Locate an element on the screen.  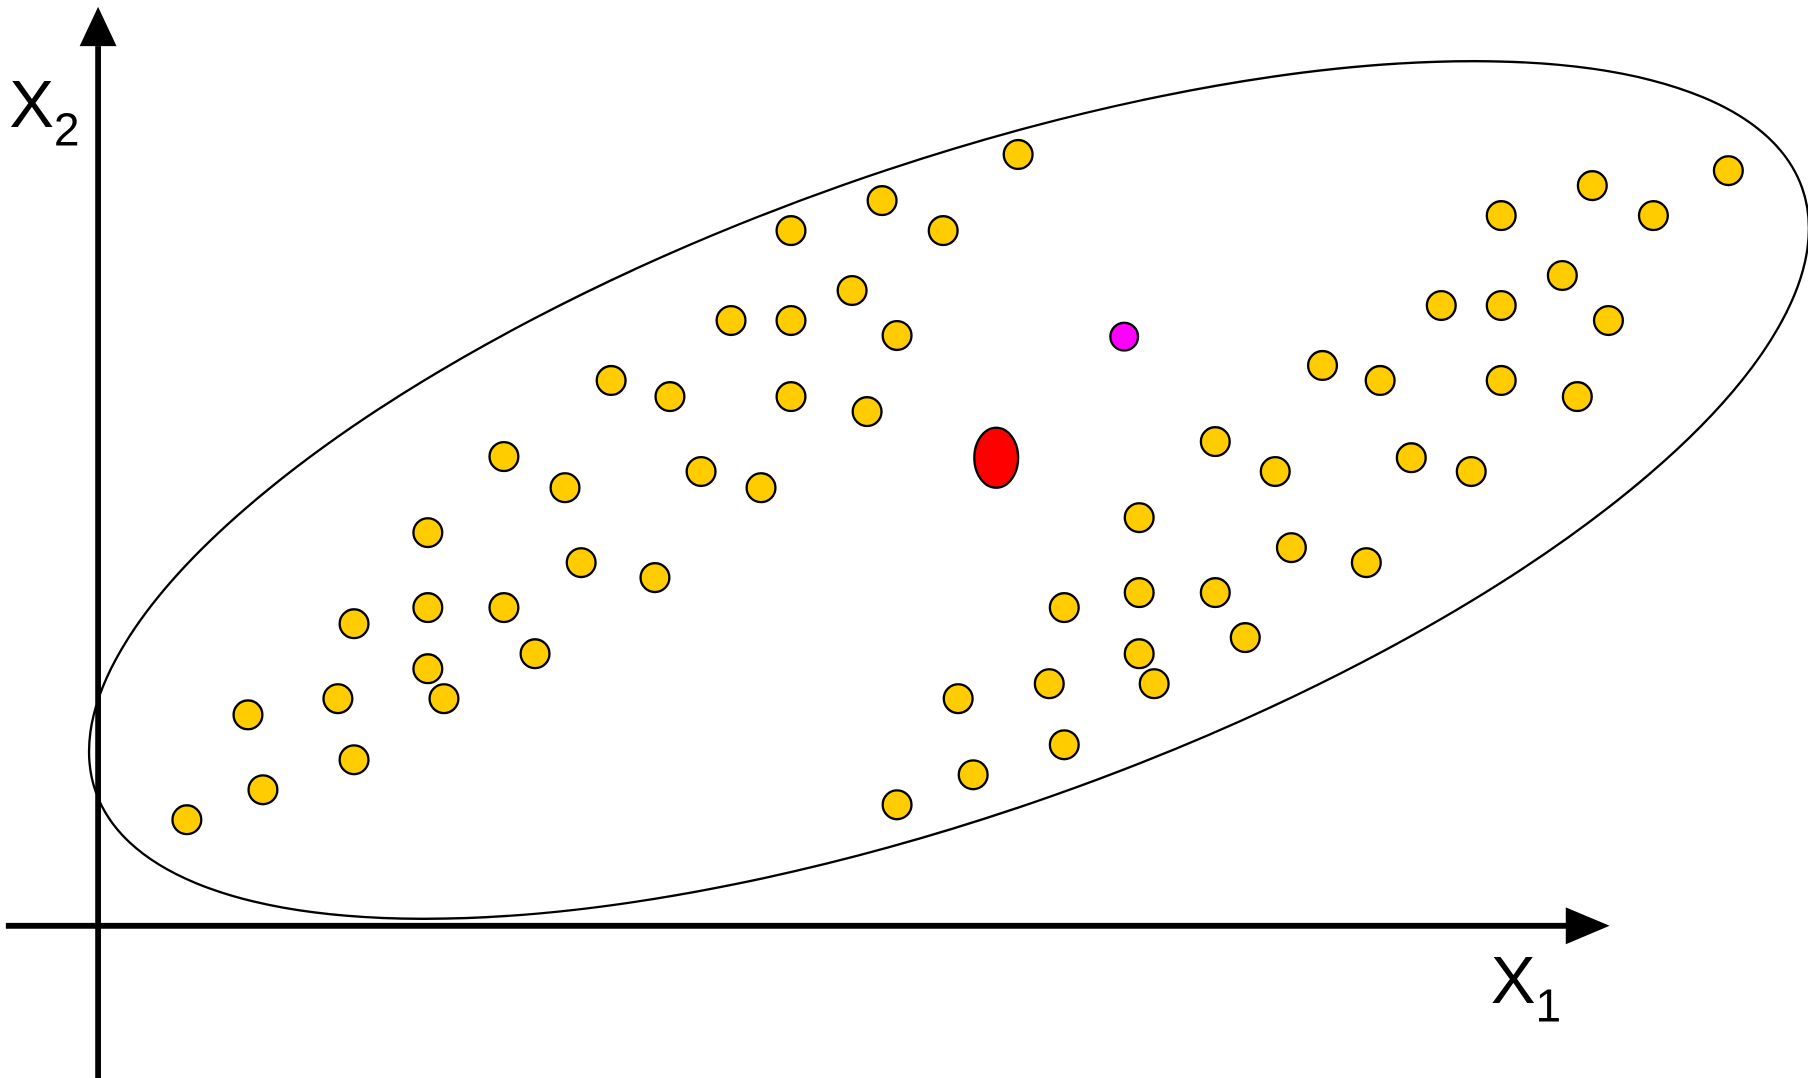
magenta-point is located at coordinates (1124, 336).